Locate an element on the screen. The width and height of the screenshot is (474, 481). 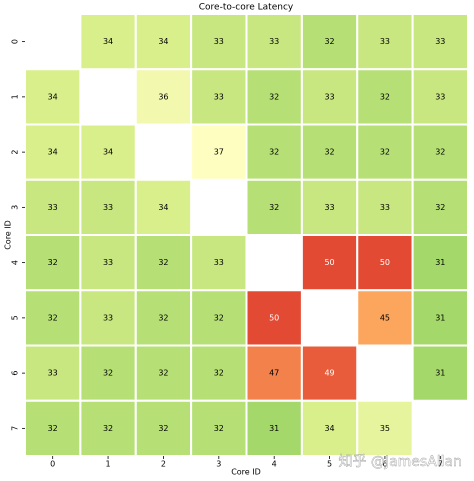
x-tick-label: 0 is located at coordinates (52, 464).